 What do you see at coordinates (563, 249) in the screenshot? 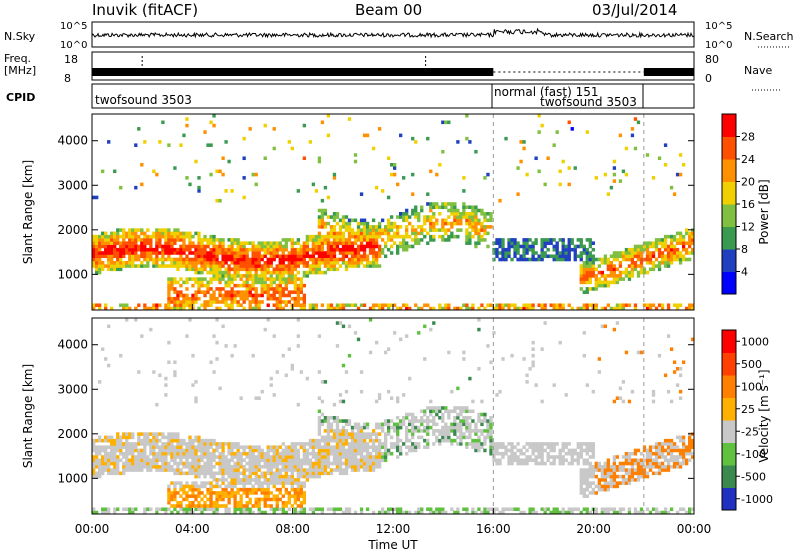
I see `power-cell-1998` at bounding box center [563, 249].